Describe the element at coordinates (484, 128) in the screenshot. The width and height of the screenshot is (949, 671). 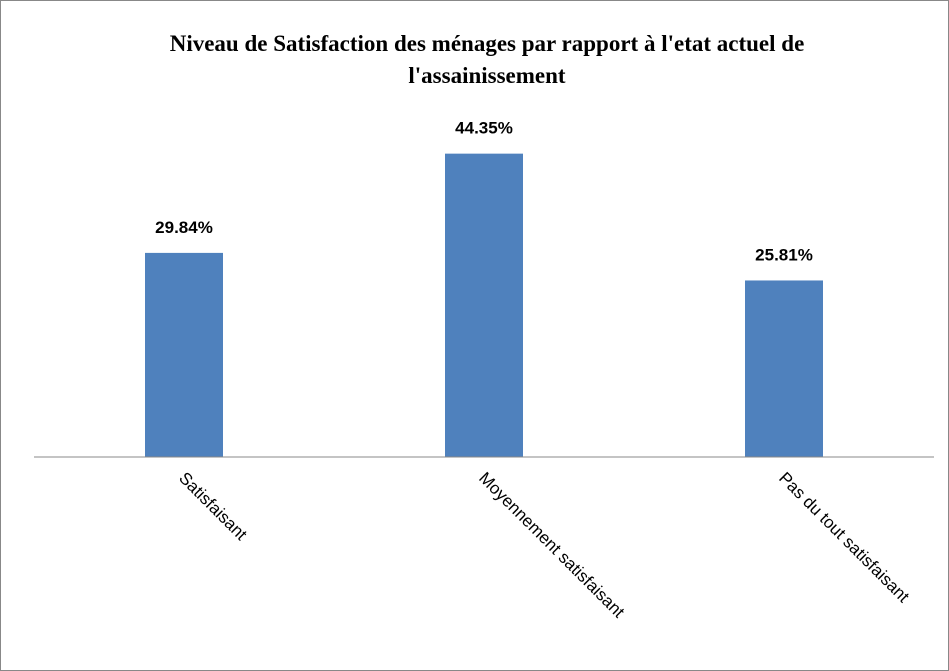
I see `value-label: 44.35%` at that location.